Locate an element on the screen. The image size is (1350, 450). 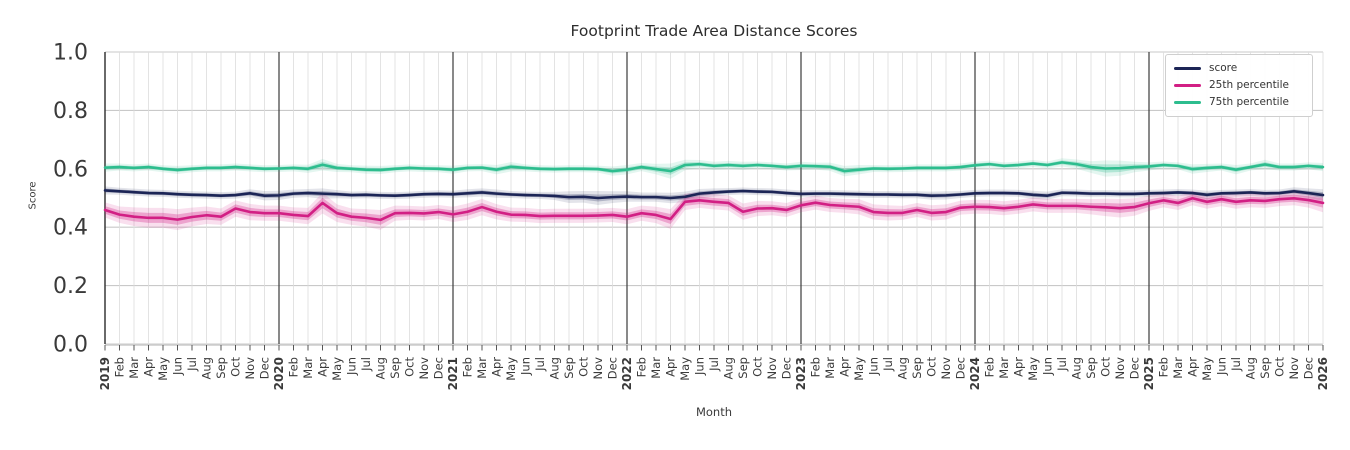
legend-line-icon-75th-percentile is located at coordinates (1187, 102).